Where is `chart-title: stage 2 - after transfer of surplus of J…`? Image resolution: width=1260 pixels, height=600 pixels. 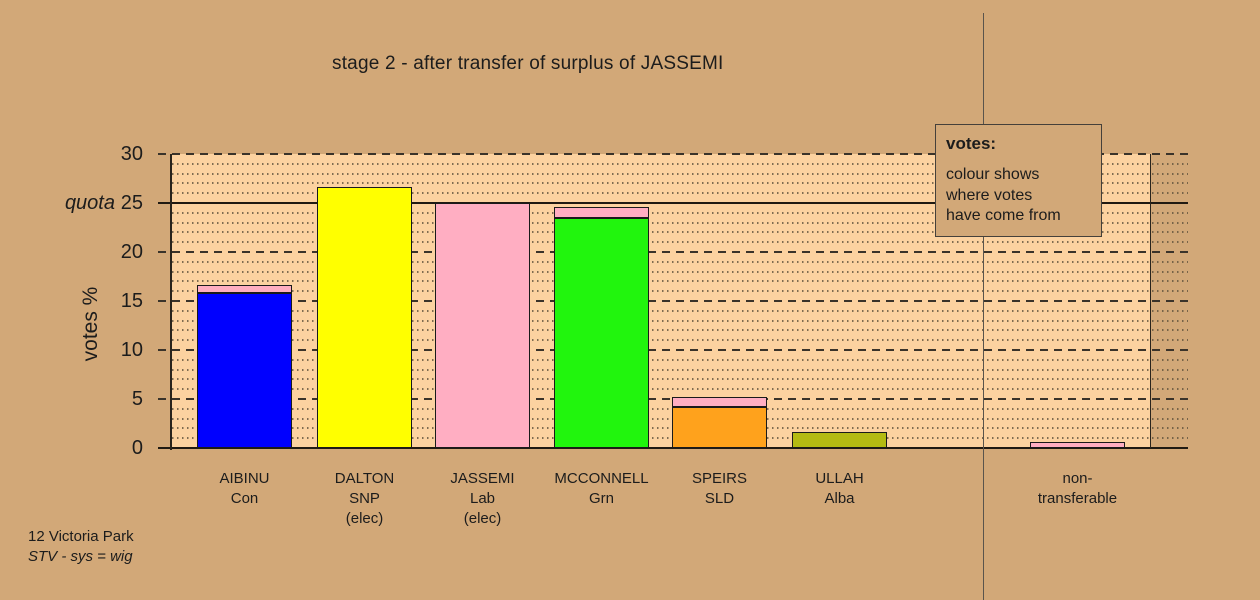 chart-title: stage 2 - after transfer of surplus of J… is located at coordinates (528, 63).